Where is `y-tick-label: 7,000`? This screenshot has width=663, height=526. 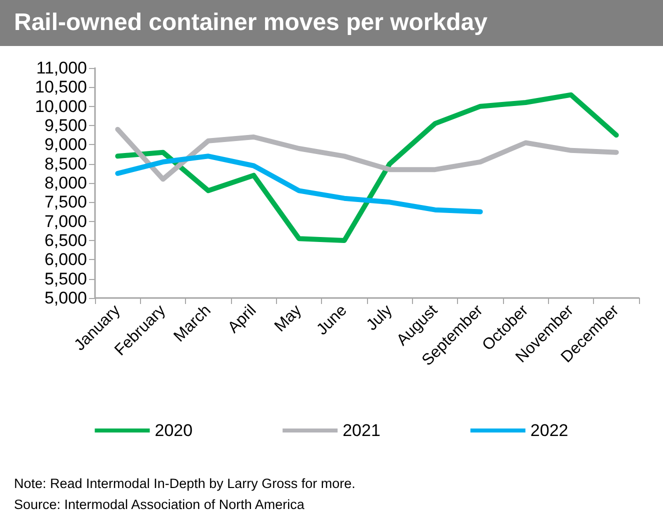
y-tick-label: 7,000 is located at coordinates (65, 221).